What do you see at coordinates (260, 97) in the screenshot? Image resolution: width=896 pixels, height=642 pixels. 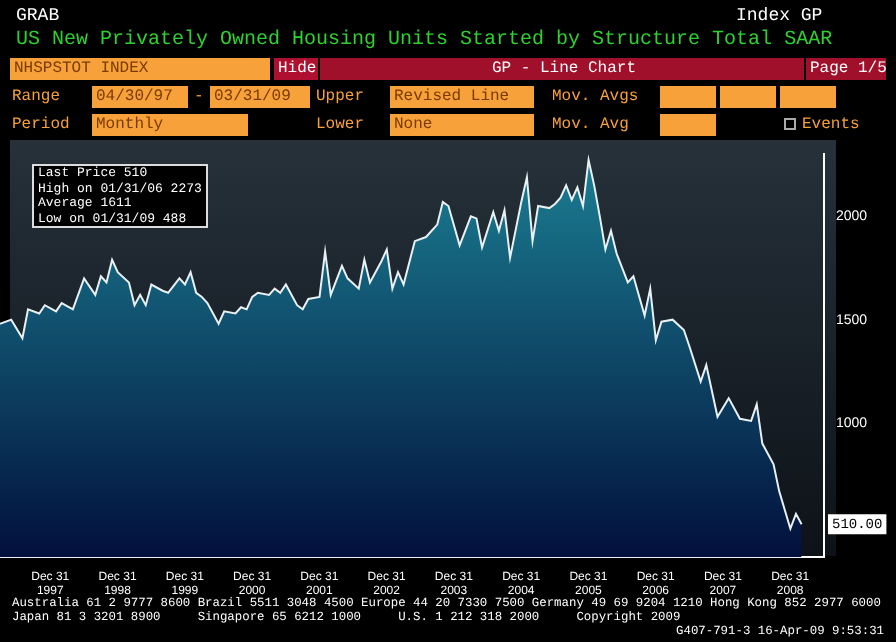 I see `text: 03/31/09` at bounding box center [260, 97].